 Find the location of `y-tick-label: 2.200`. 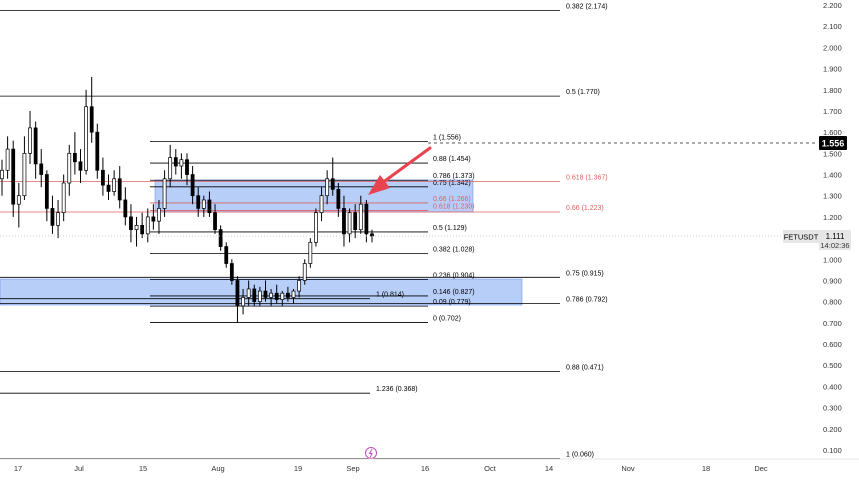

y-tick-label: 2.200 is located at coordinates (832, 5).